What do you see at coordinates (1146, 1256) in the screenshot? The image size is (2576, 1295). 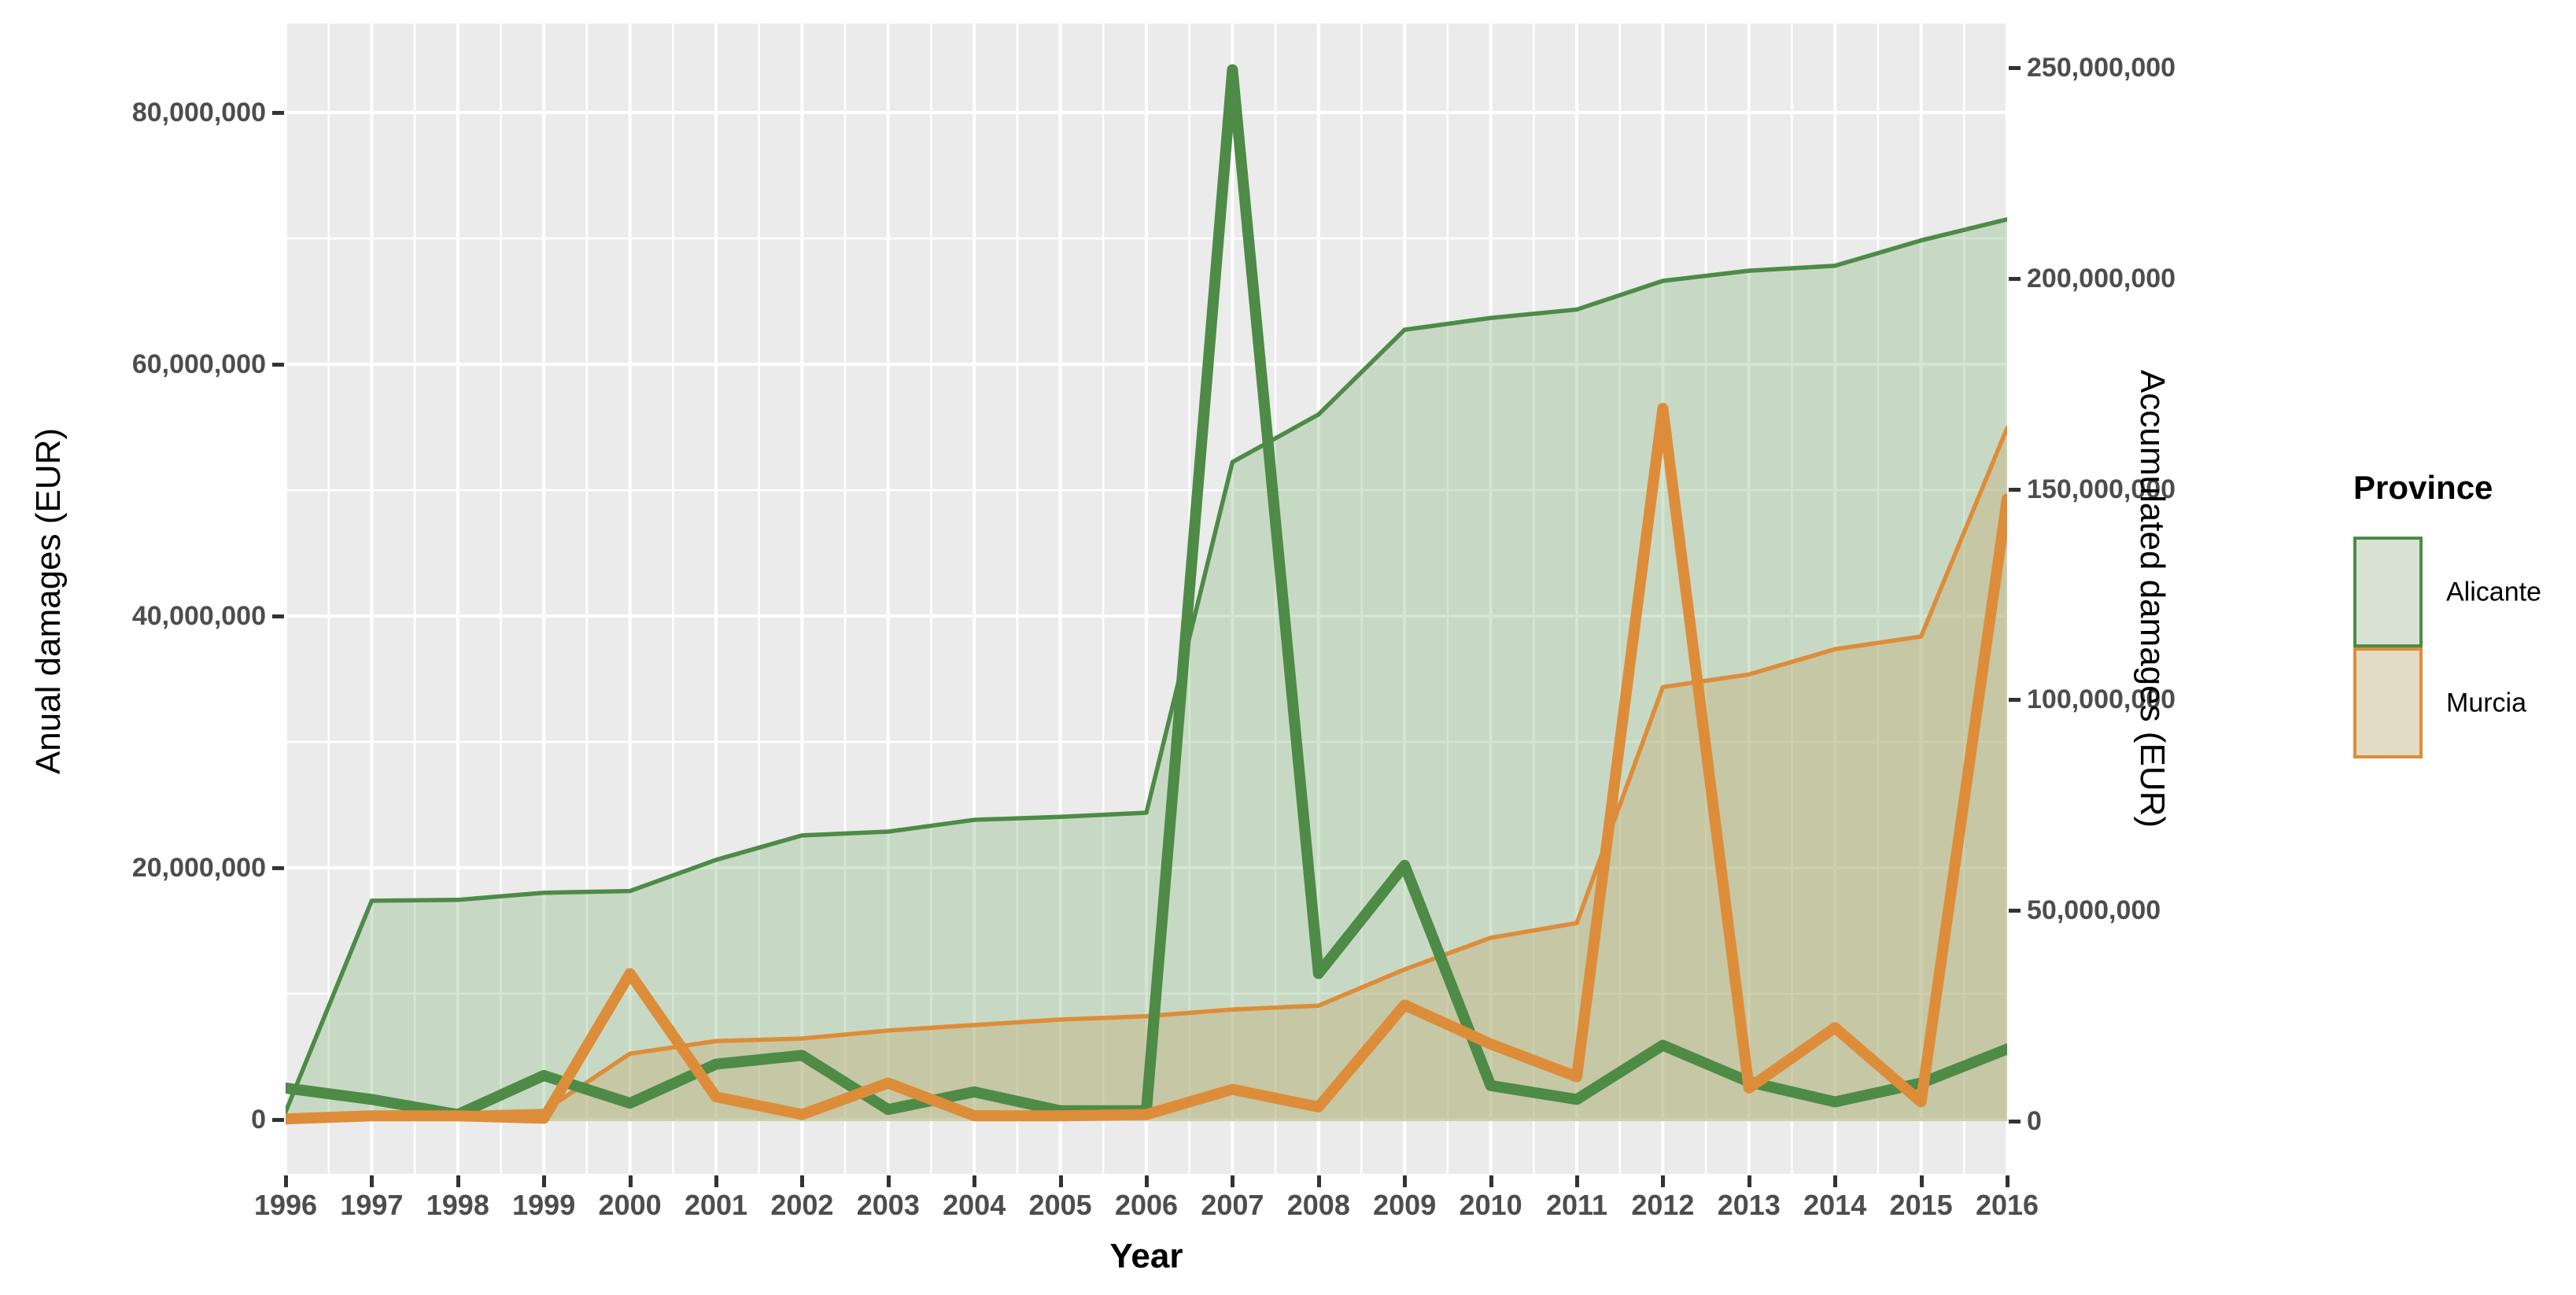 I see `x-axis-title: Year` at bounding box center [1146, 1256].